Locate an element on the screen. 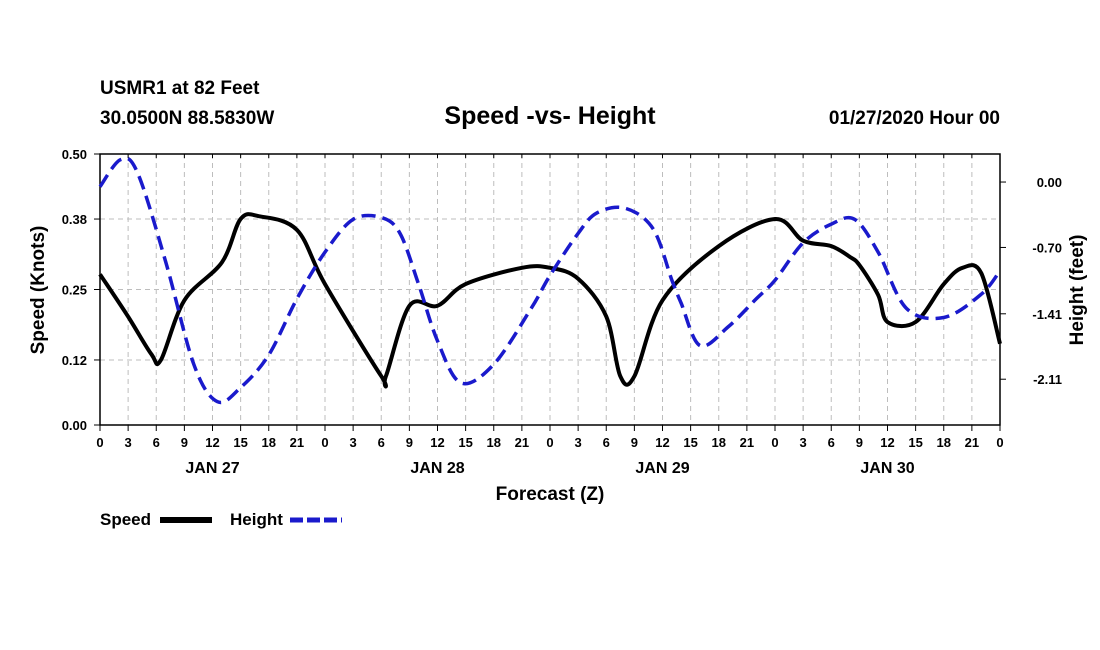 This screenshot has width=1100, height=650. day-label: JAN 27 is located at coordinates (212, 468).